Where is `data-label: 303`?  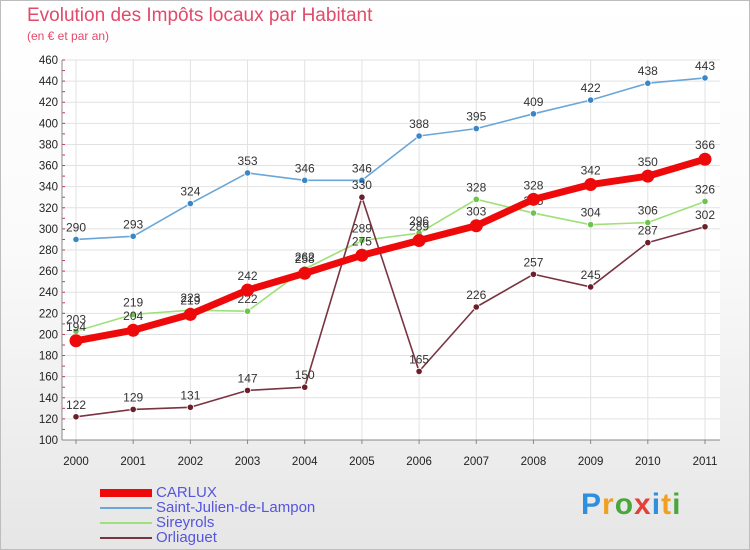 data-label: 303 is located at coordinates (476, 212).